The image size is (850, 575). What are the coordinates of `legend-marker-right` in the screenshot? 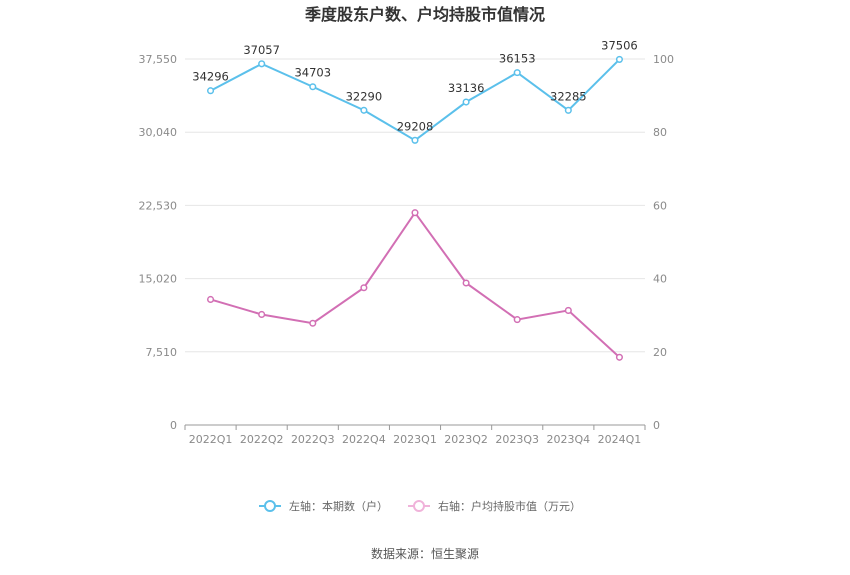 It's located at (419, 506).